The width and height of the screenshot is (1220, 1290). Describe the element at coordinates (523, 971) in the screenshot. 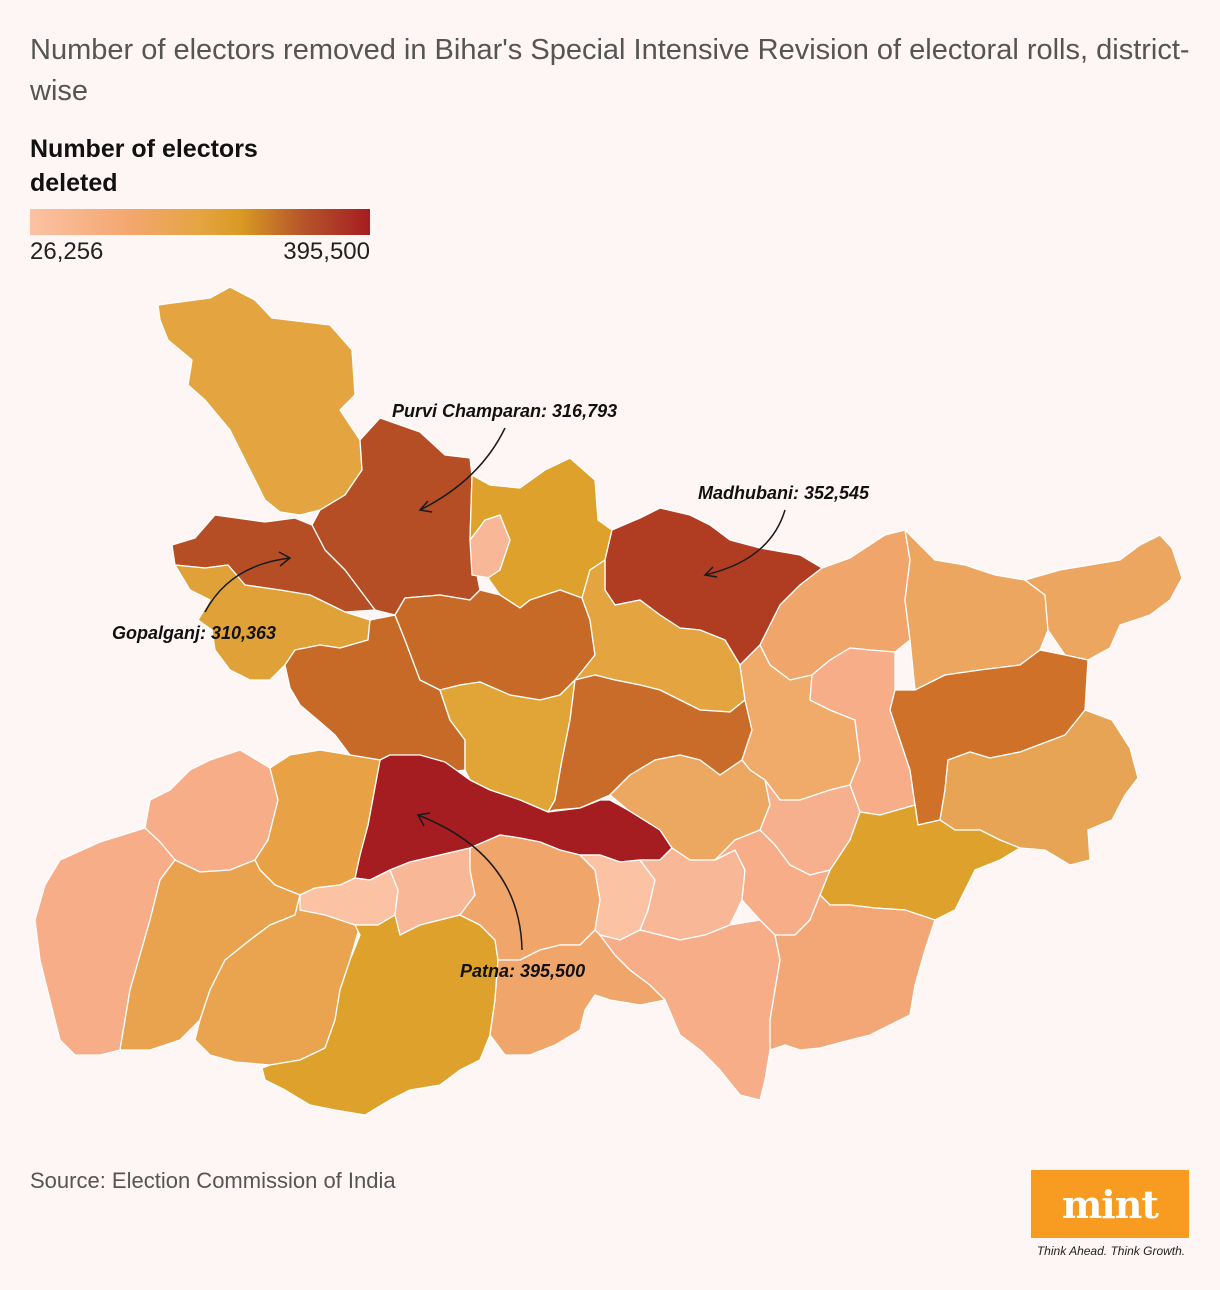

I see `callout-patna: Patna: 395,500` at that location.